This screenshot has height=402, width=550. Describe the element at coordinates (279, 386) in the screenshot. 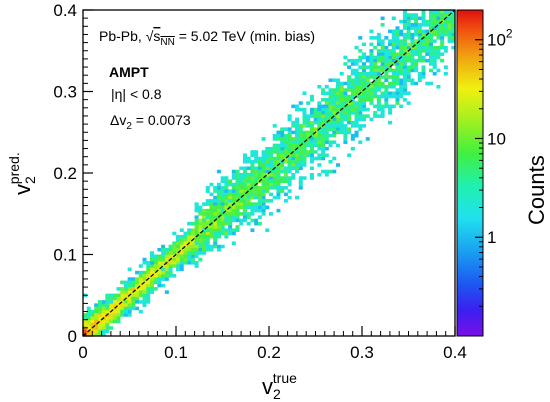

I see `x-axis-title: v2true` at that location.